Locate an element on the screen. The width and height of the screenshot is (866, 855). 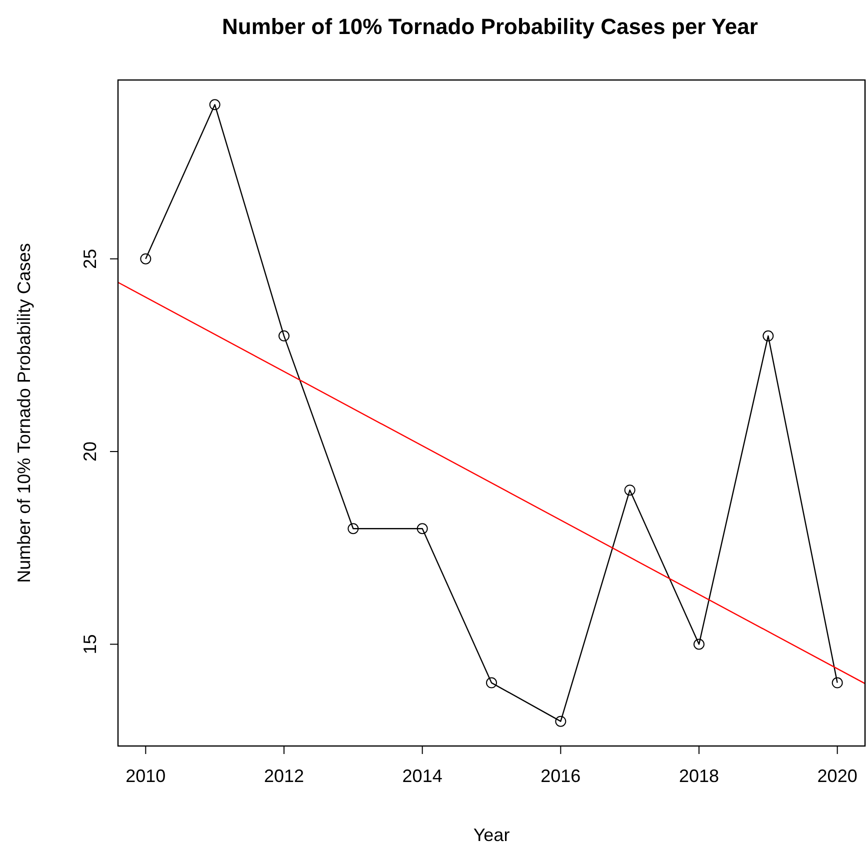
x-tick-label: 2010 is located at coordinates (146, 776).